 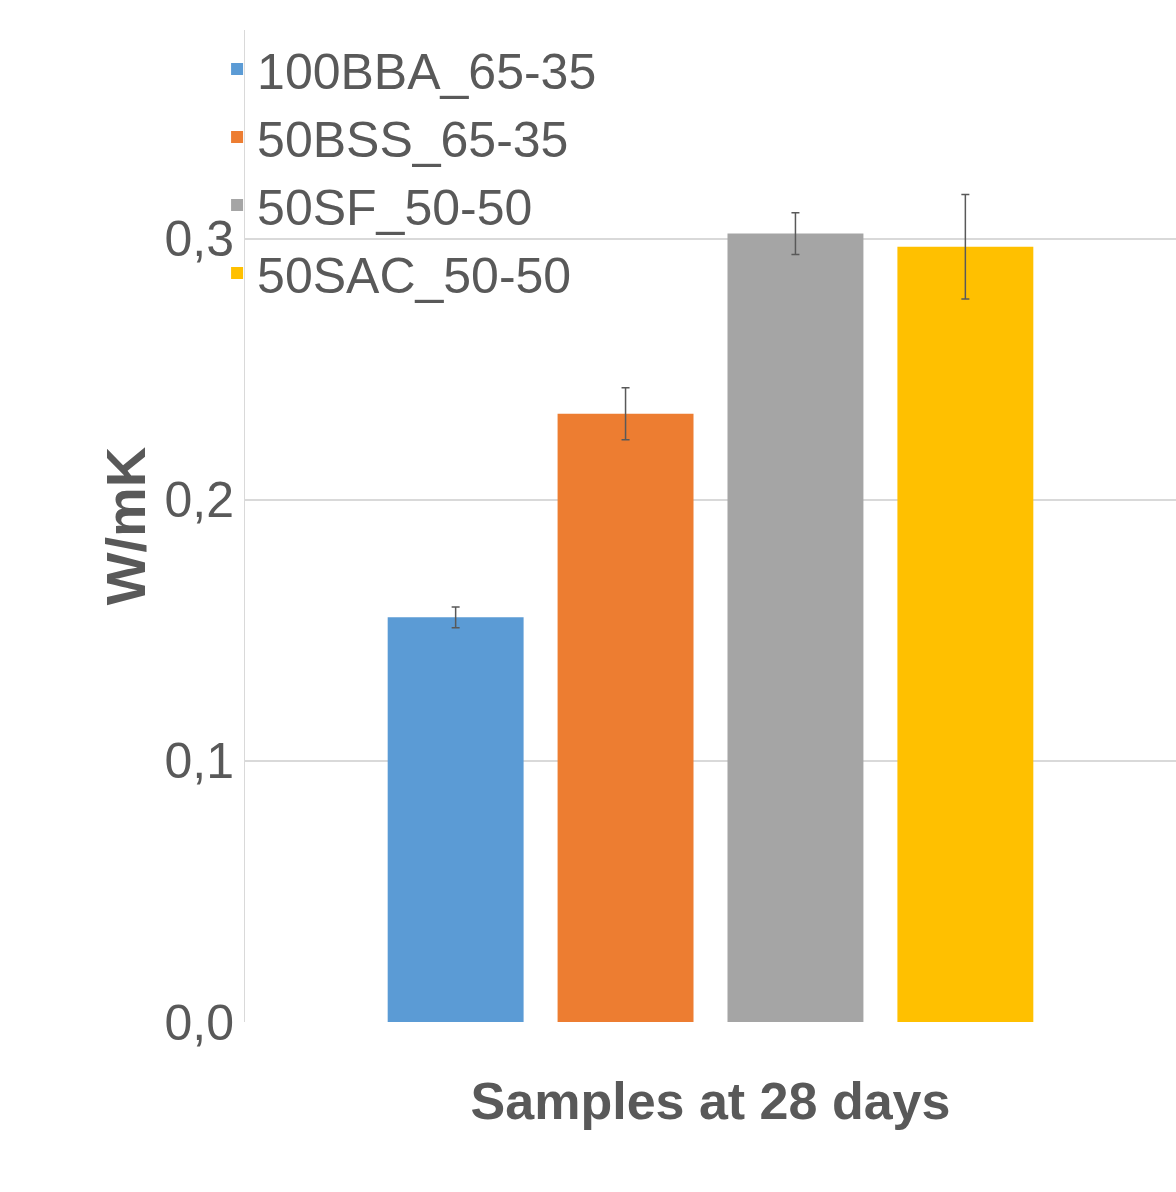 I want to click on y-tick-label: 0,1, so click(x=199, y=761).